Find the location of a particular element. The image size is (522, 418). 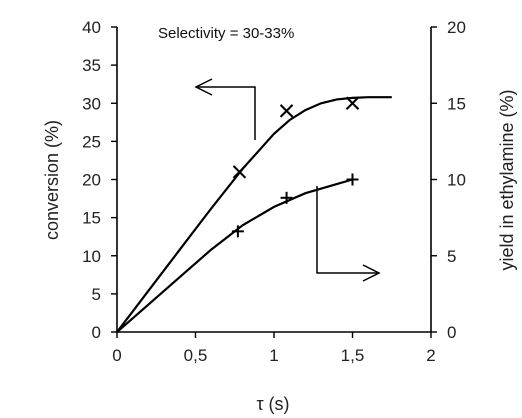

arrow-to-left-axis is located at coordinates (227, 113).